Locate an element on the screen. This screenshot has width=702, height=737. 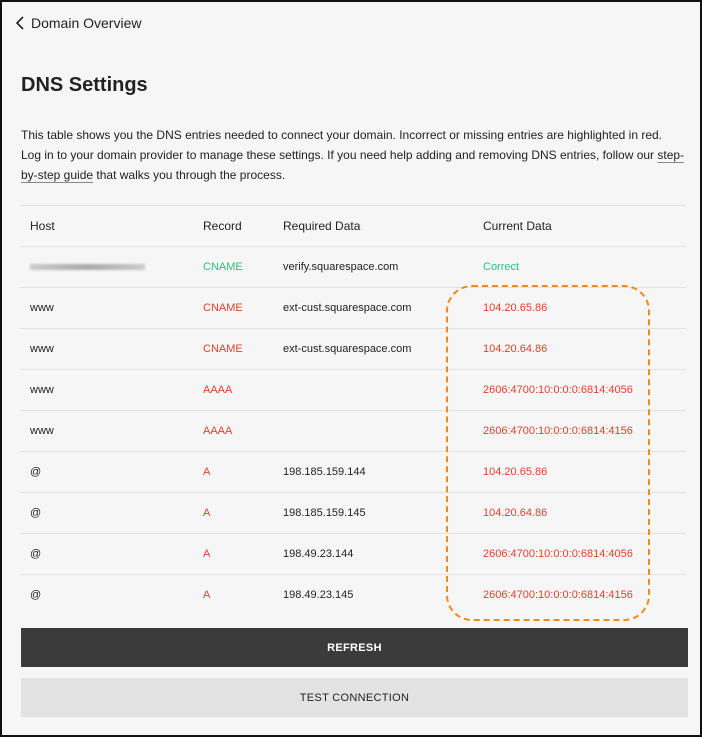
required-data-cell: verify.squarespace.com is located at coordinates (341, 267).